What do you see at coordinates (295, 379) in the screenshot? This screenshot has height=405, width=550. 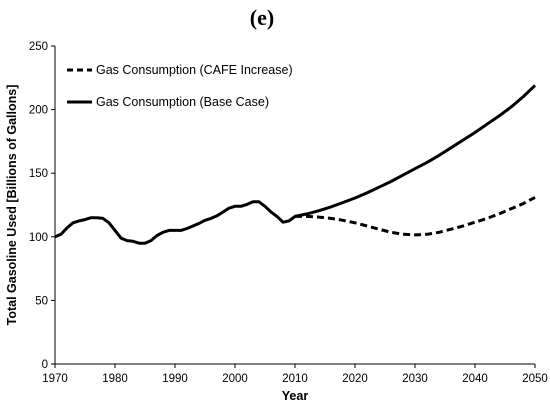 I see `x-tick-label: 2010` at bounding box center [295, 379].